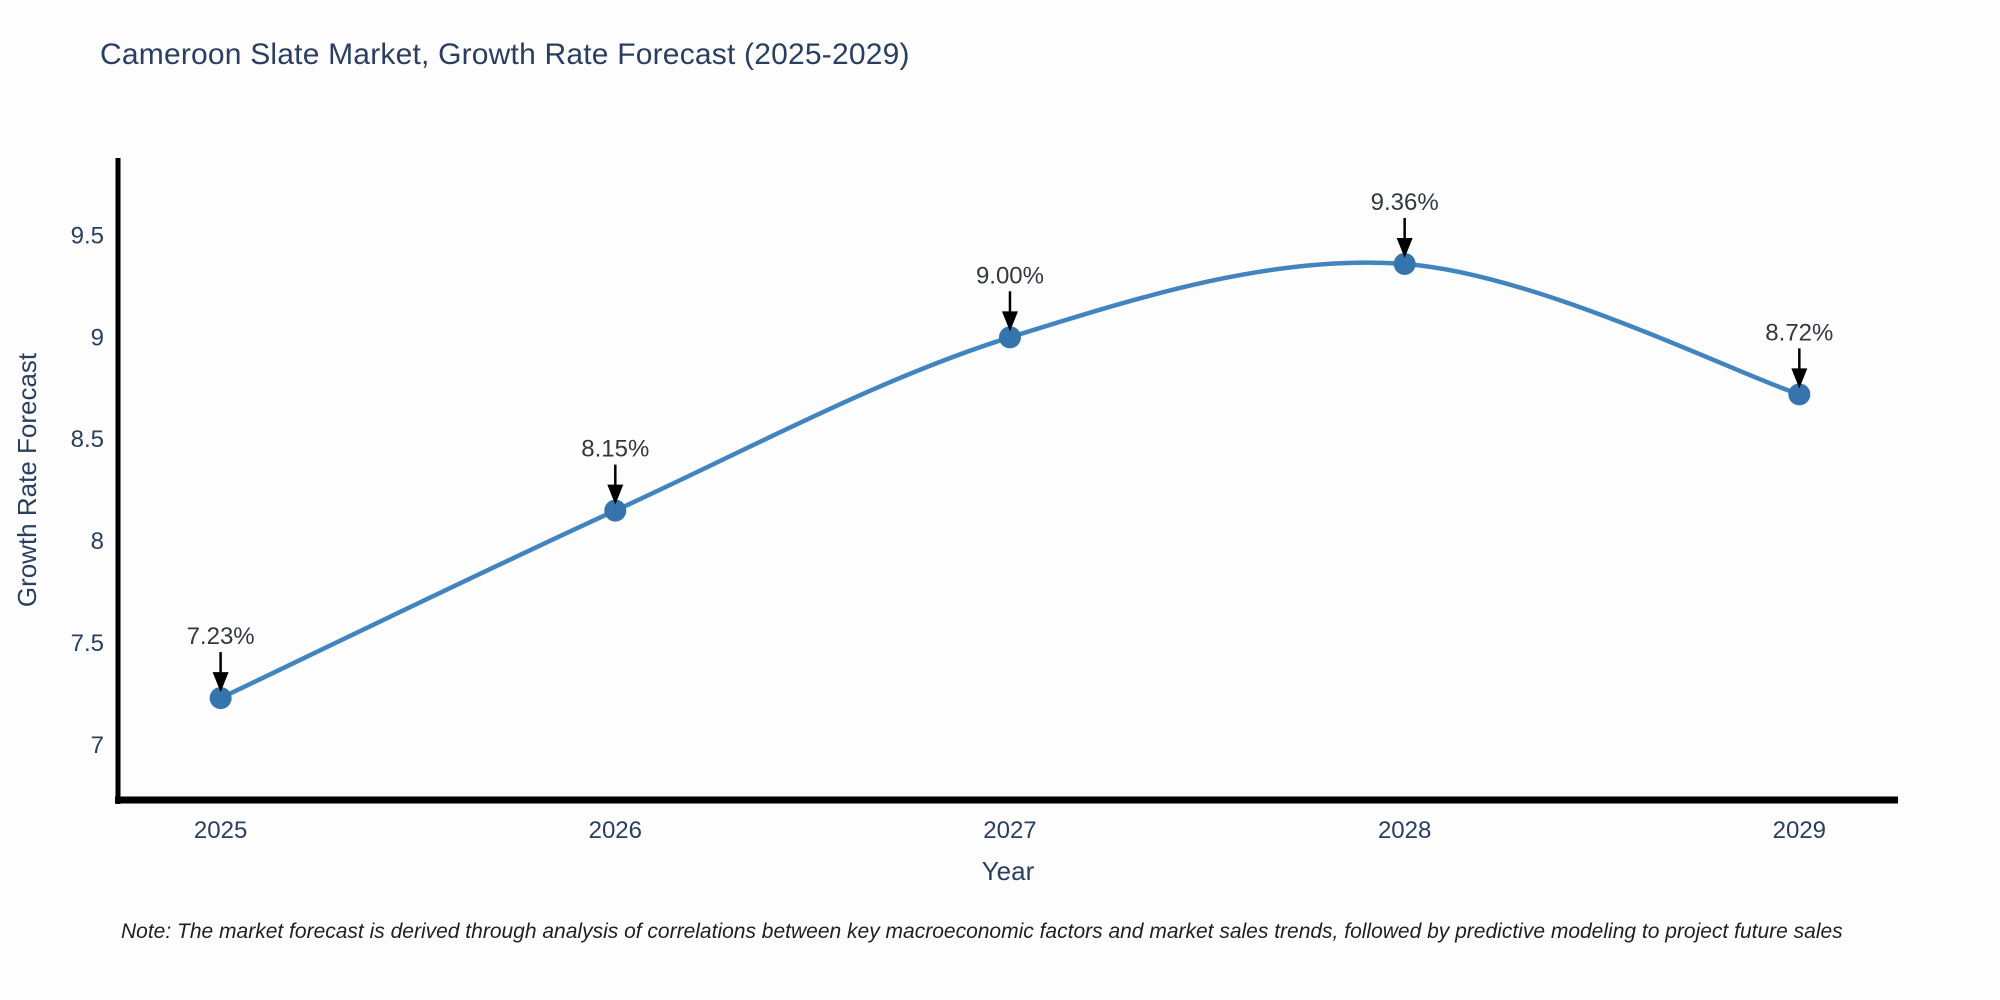  I want to click on x-tick-label: 2026, so click(615, 830).